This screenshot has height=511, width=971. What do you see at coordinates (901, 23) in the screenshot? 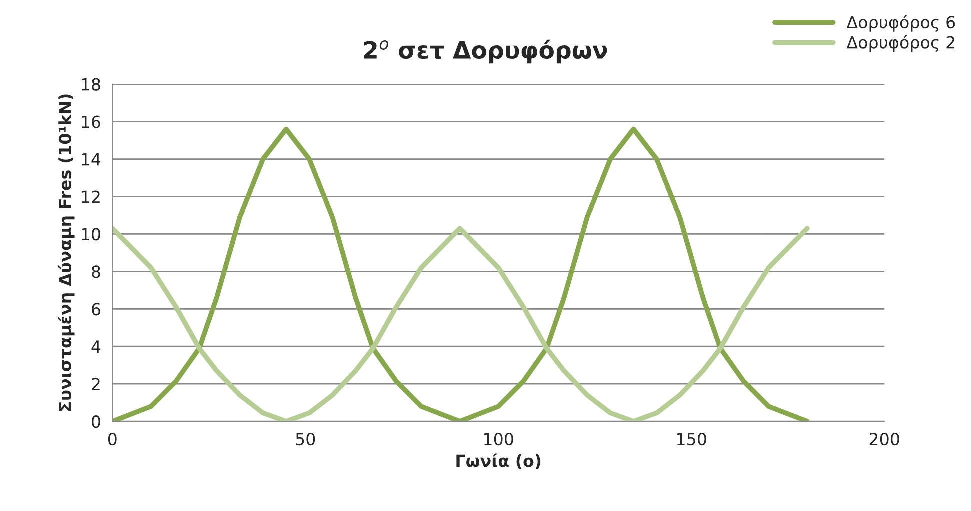
I see `legend-label: Δορυφόρος 6` at bounding box center [901, 23].